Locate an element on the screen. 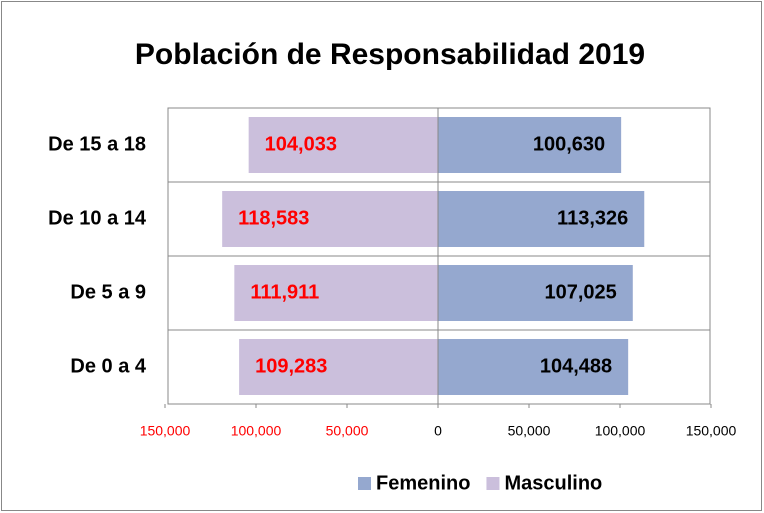 Image resolution: width=764 pixels, height=513 pixels. category-label: De 0 a 4 is located at coordinates (108, 366).